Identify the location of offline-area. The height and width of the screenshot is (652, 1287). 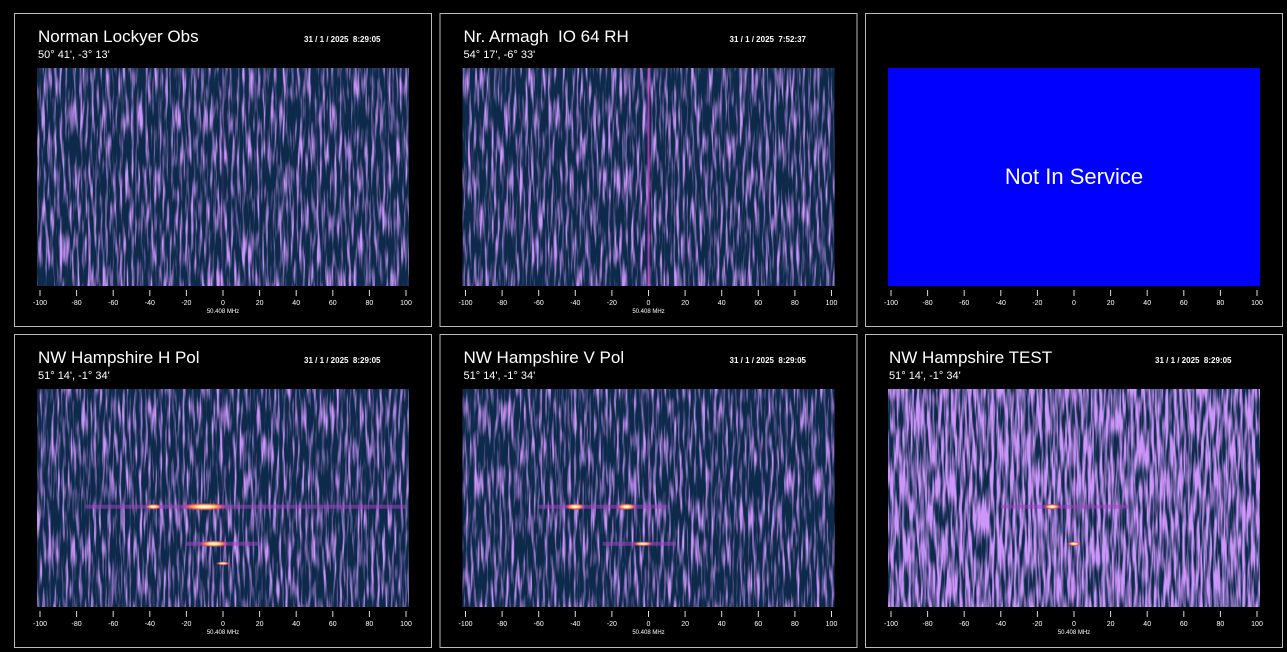
(1074, 177).